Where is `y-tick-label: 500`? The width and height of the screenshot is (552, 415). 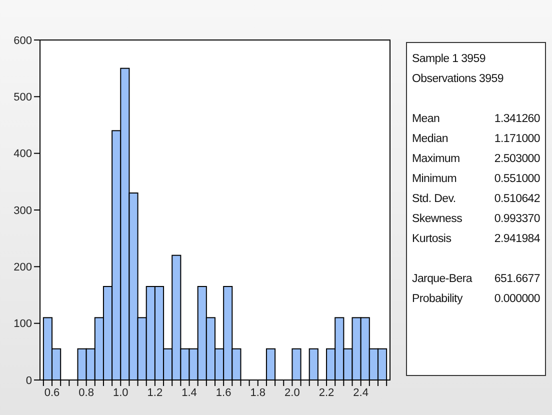
y-tick-label: 500 is located at coordinates (23, 98).